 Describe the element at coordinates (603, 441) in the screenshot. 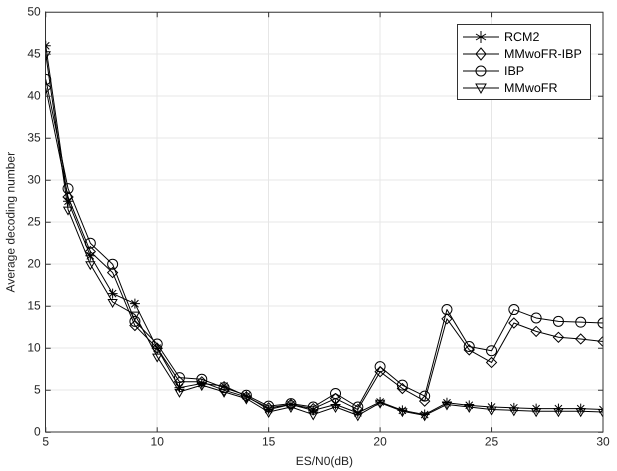

I see `x-tick-label: 30` at that location.